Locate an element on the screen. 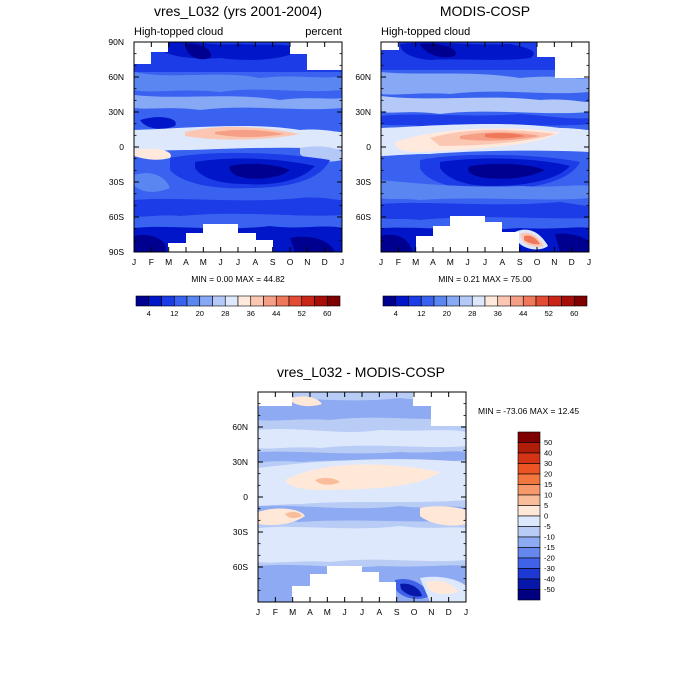  panel-obs-left-label: High-topped cloud is located at coordinates (425, 32).